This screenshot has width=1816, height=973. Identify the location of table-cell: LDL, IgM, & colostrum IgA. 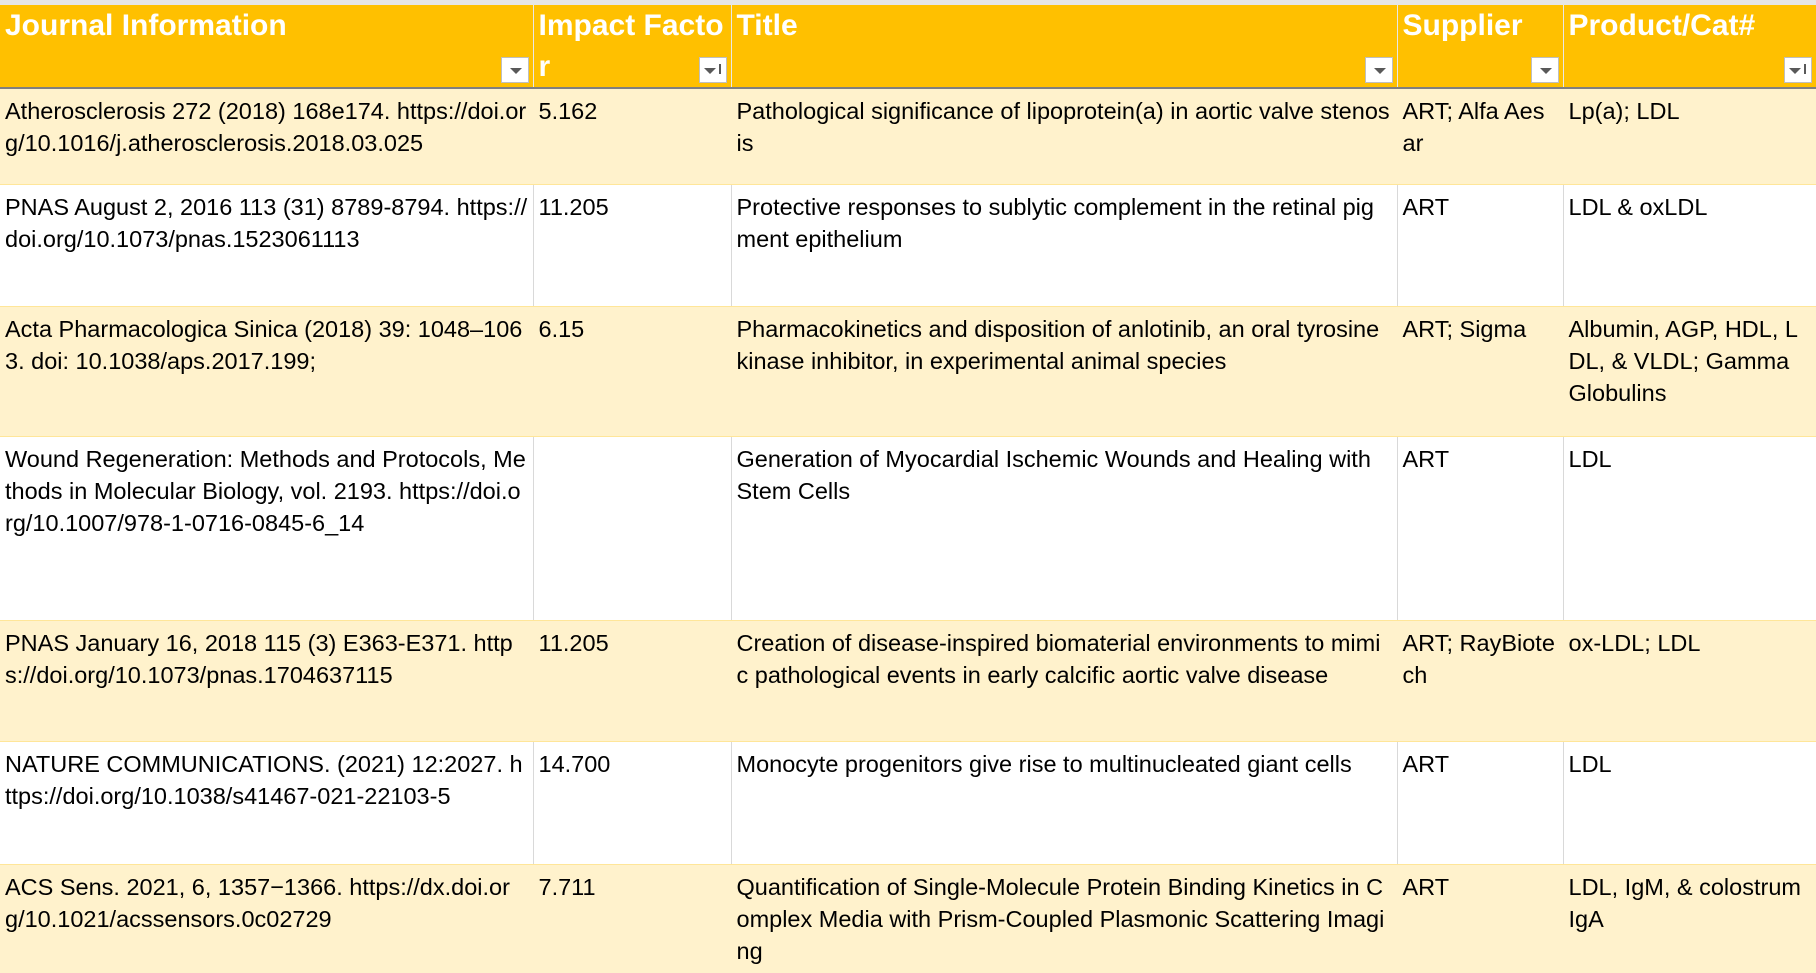
(1689, 918).